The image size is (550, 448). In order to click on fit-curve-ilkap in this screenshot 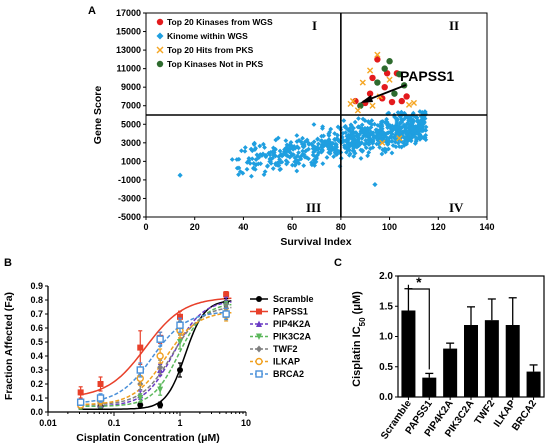, I will do `click(155, 358)`.